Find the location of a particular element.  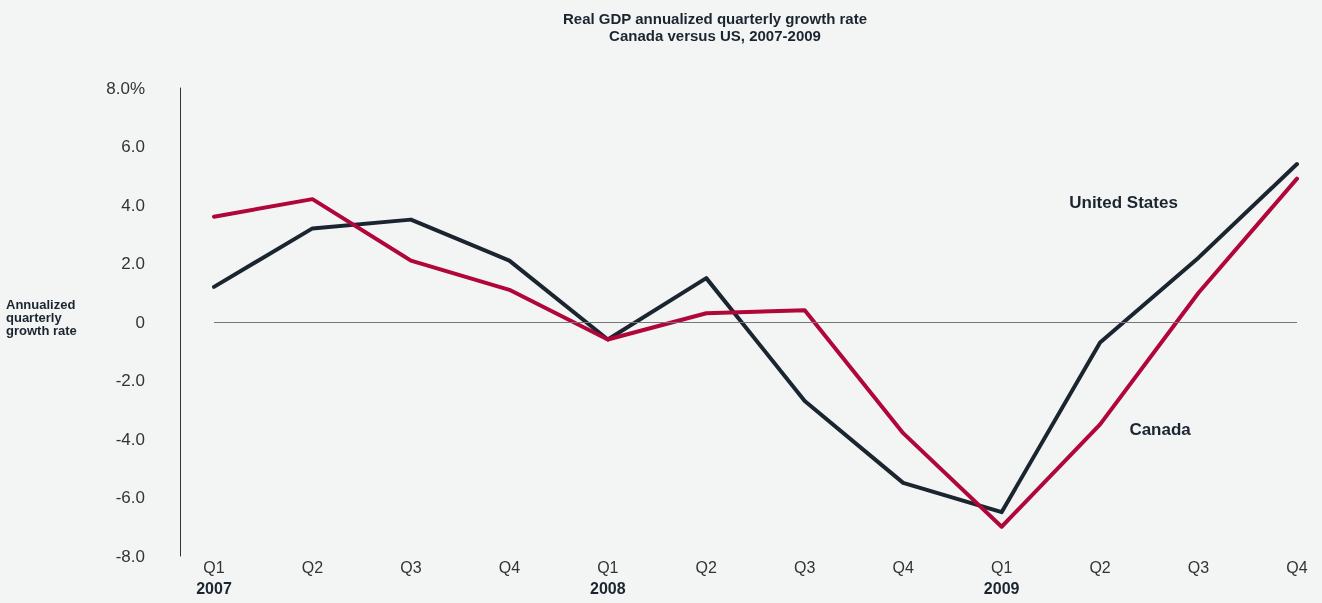

y-tick-label: 0 is located at coordinates (140, 322).